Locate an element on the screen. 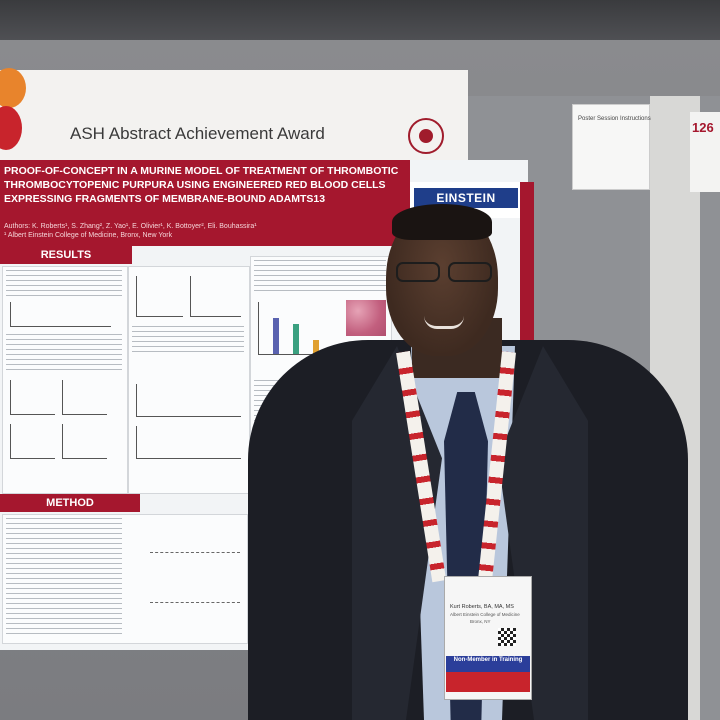 Image resolution: width=720 pixels, height=720 pixels. ash-logo-icon is located at coordinates (426, 136).